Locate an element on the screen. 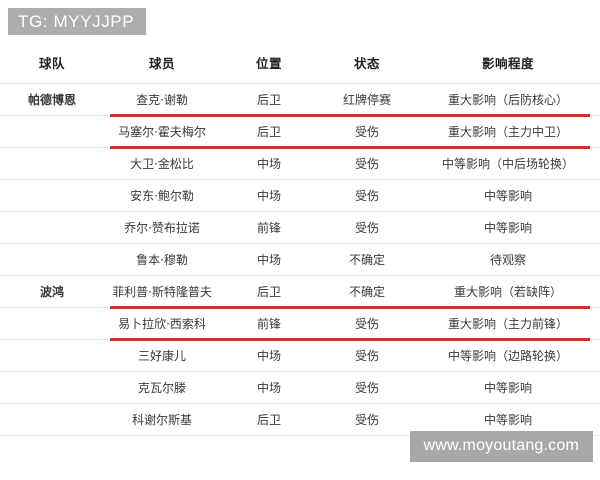  cell-impact: 重大影响（主力中卫） is located at coordinates (508, 132).